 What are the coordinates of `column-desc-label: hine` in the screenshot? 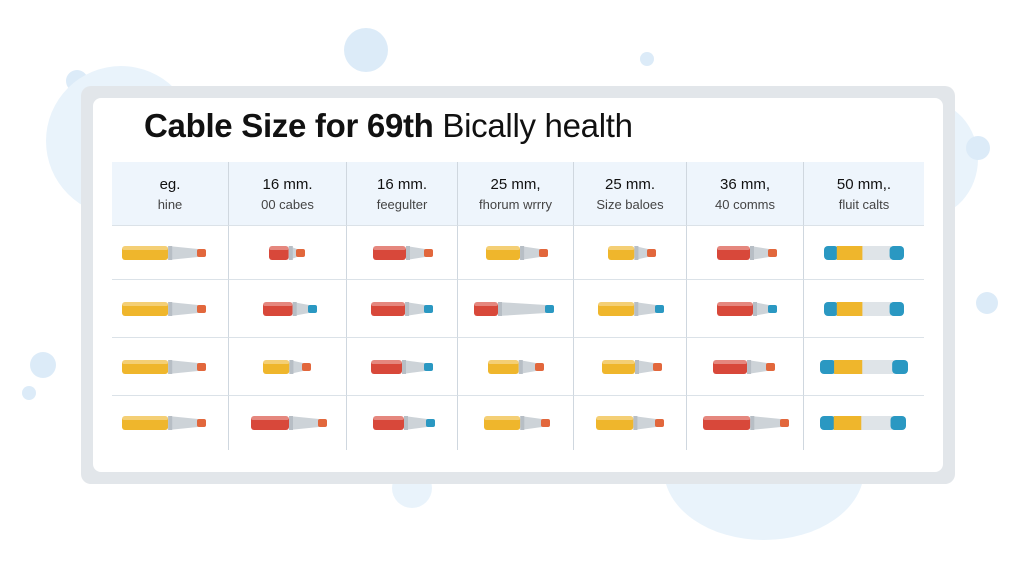 It's located at (170, 204).